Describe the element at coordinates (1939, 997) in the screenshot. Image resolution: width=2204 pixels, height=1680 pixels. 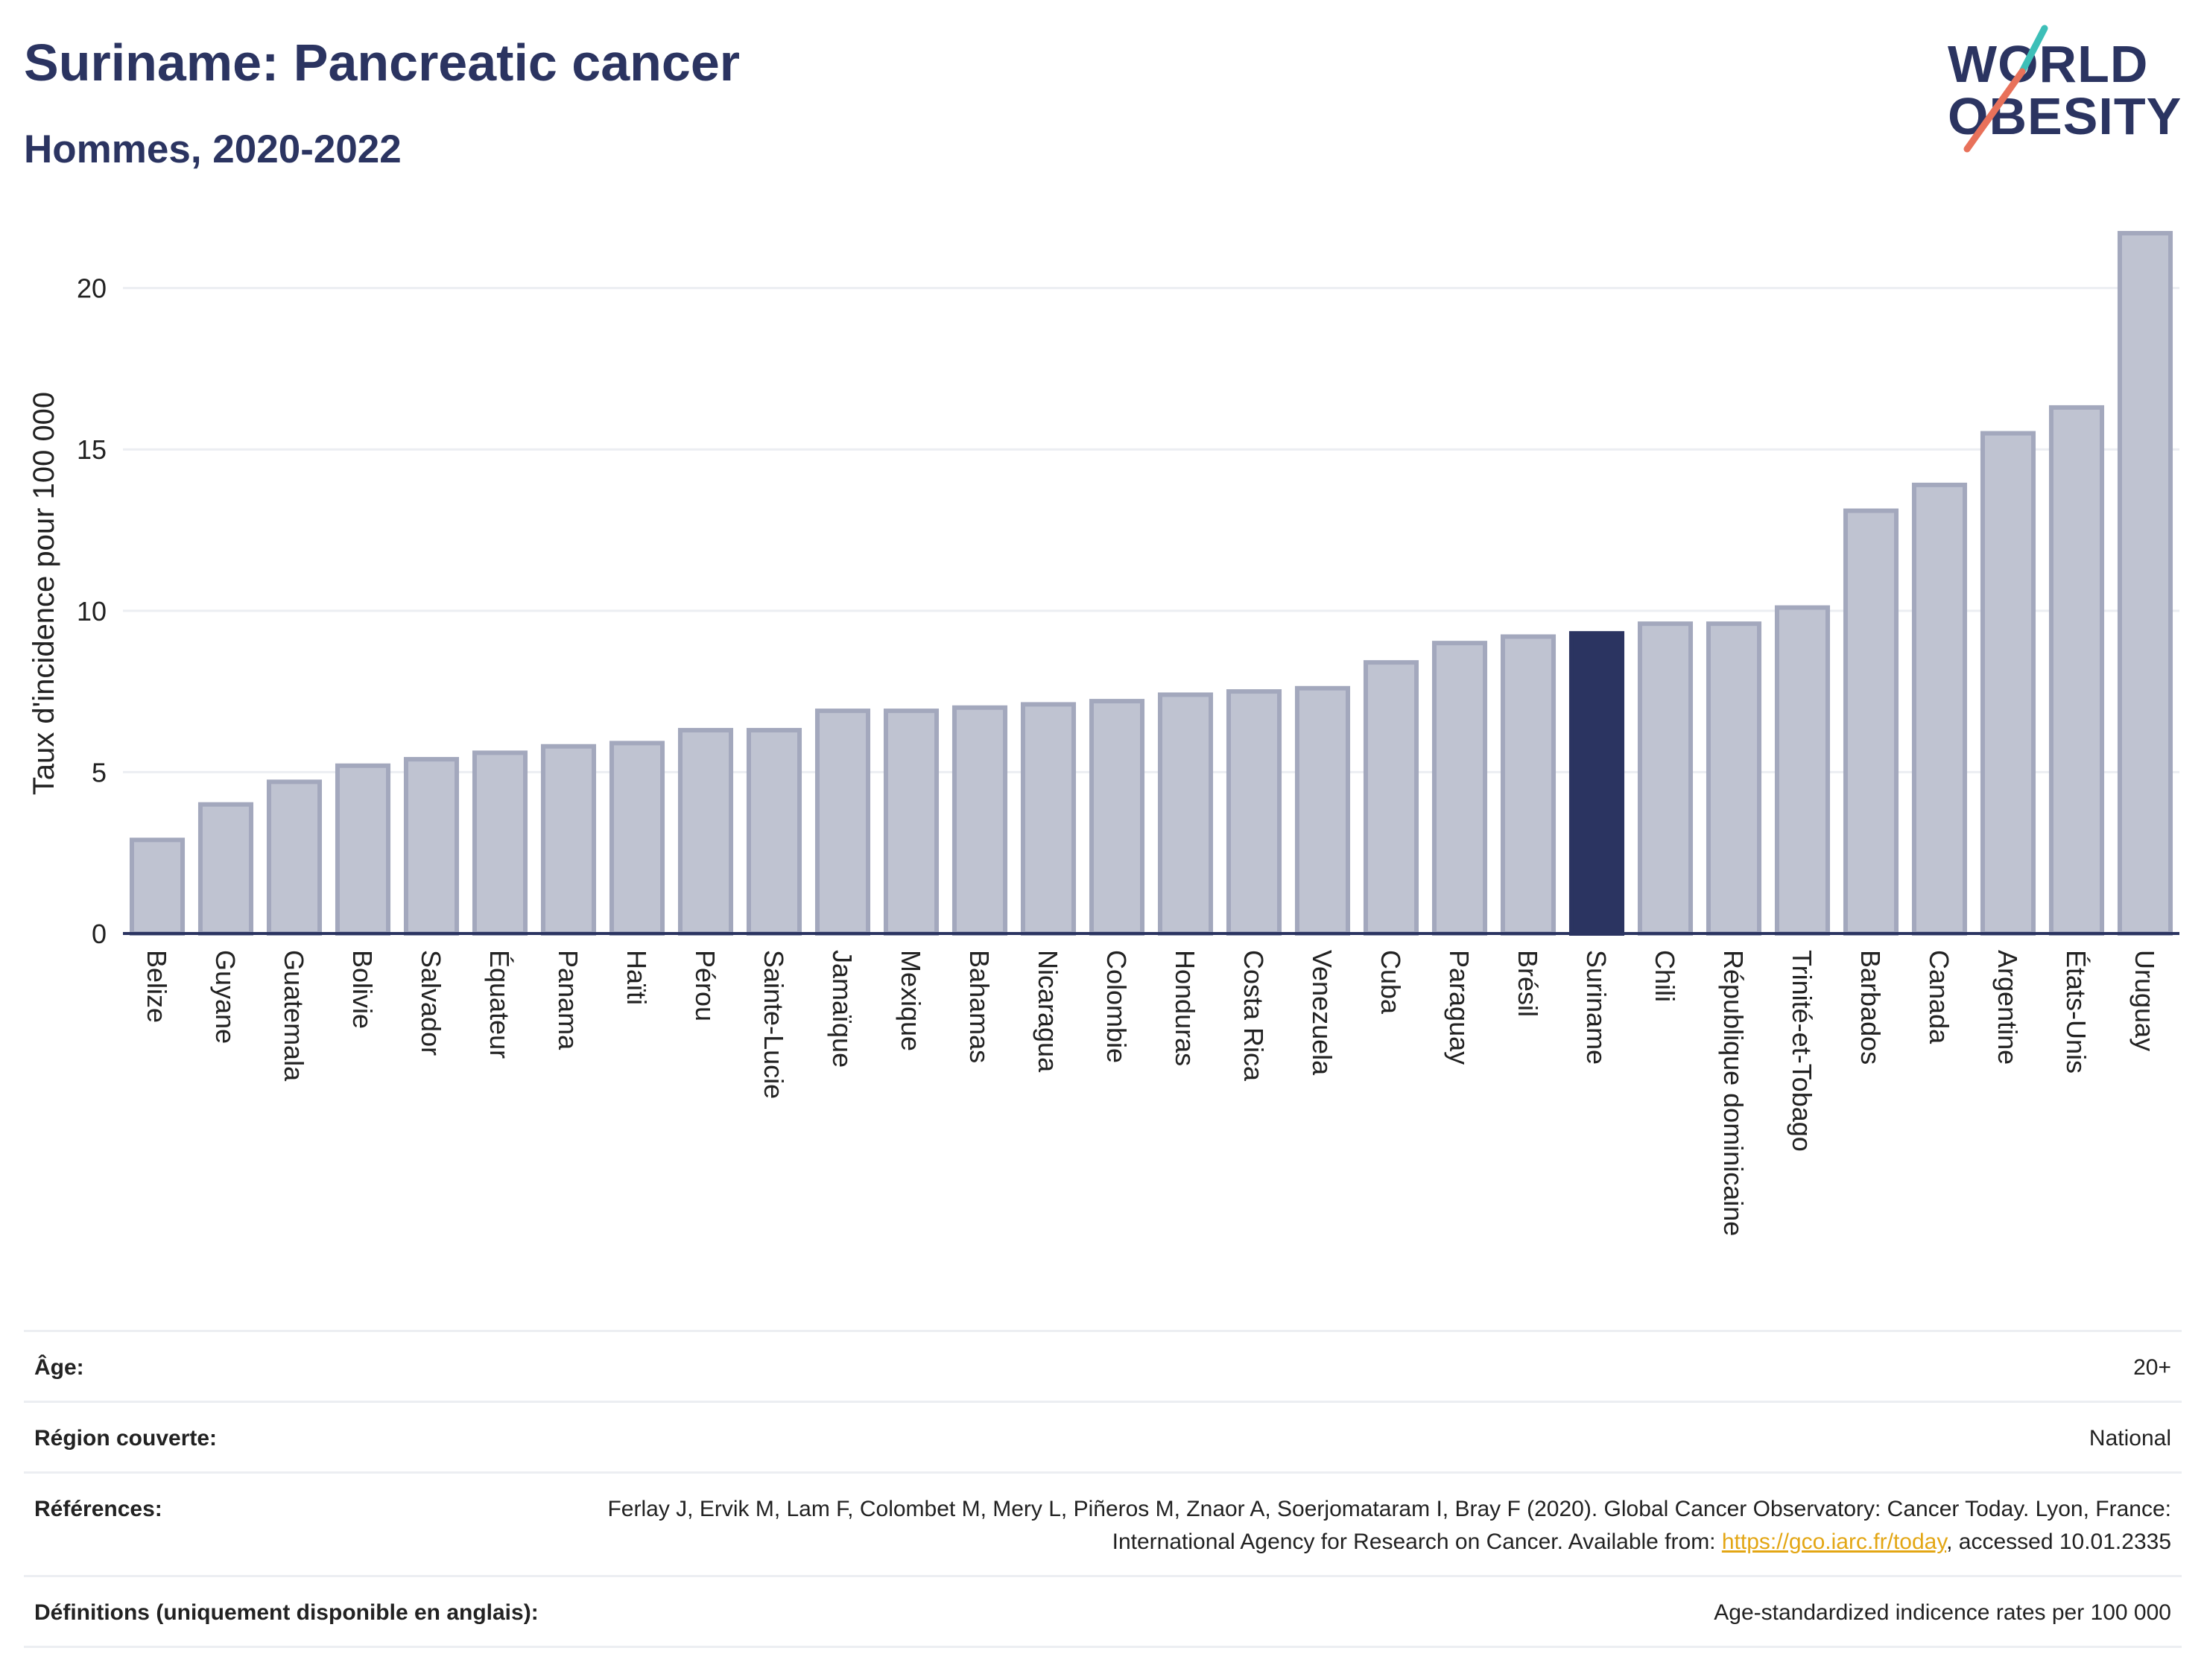
I see `x-tick-label: Canada` at that location.